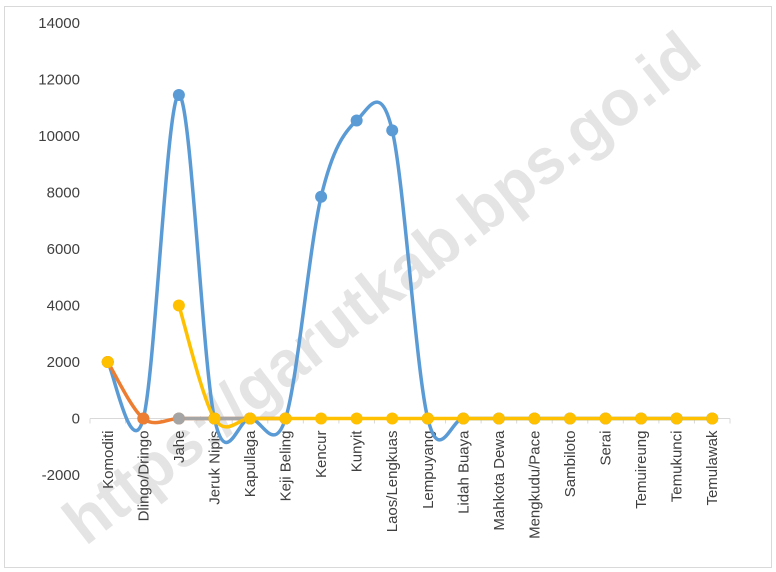 This screenshot has height=572, width=776. I want to click on x-tick-label: Sambiloto, so click(570, 464).